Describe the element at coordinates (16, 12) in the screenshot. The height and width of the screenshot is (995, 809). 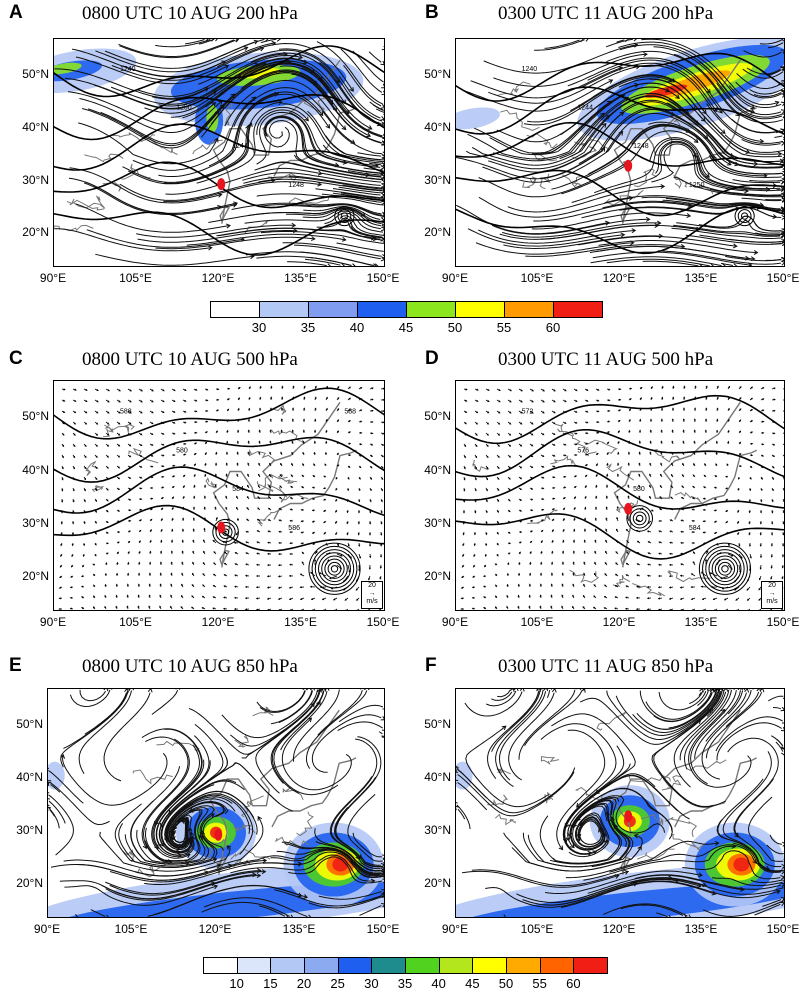
I see `panel-letter: A` at that location.